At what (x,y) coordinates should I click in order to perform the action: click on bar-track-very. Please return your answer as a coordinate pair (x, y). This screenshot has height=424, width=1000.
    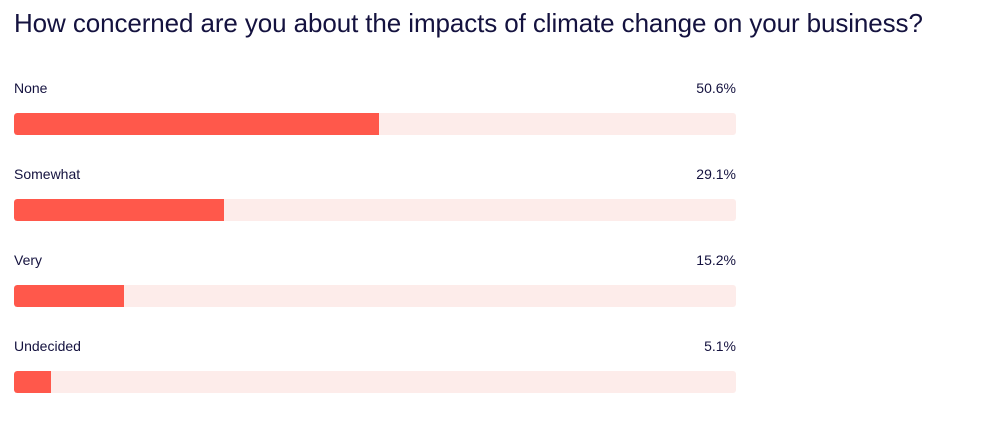
    Looking at the image, I should click on (375, 296).